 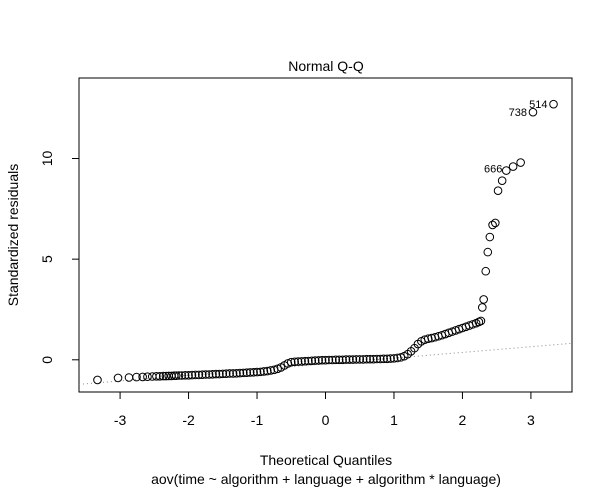 I want to click on x-tick-label: 1, so click(x=394, y=420).